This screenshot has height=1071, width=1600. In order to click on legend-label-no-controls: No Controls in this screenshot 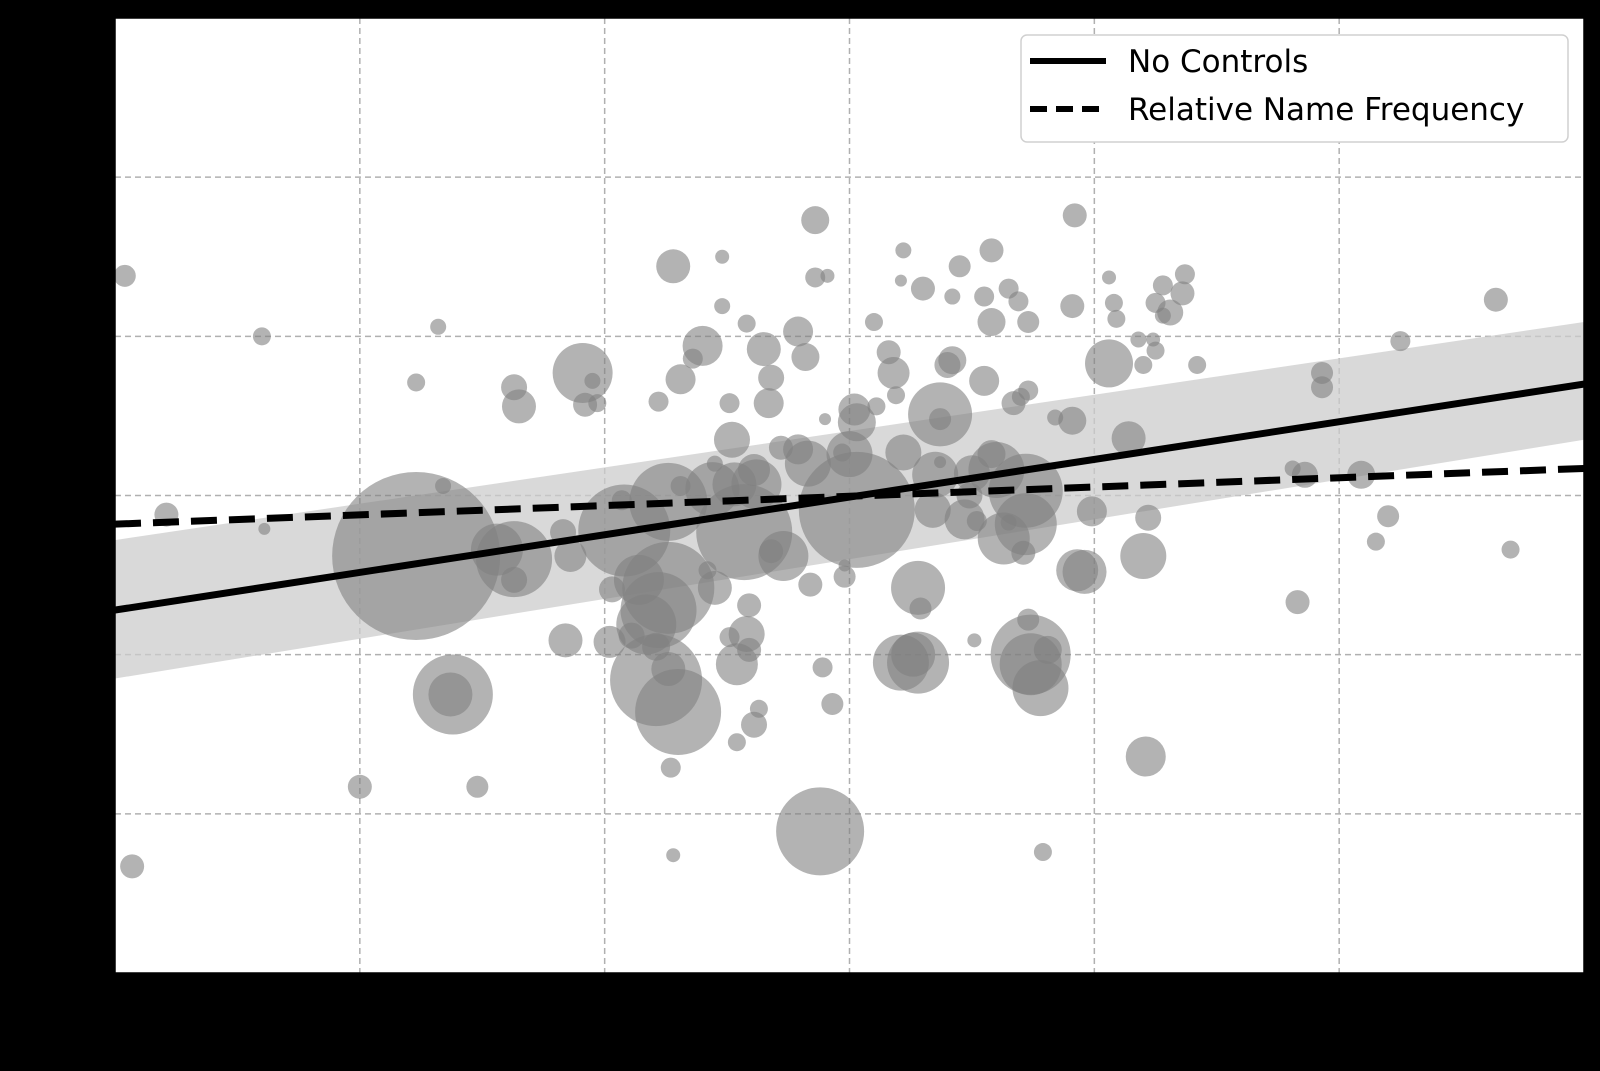, I will do `click(1218, 62)`.